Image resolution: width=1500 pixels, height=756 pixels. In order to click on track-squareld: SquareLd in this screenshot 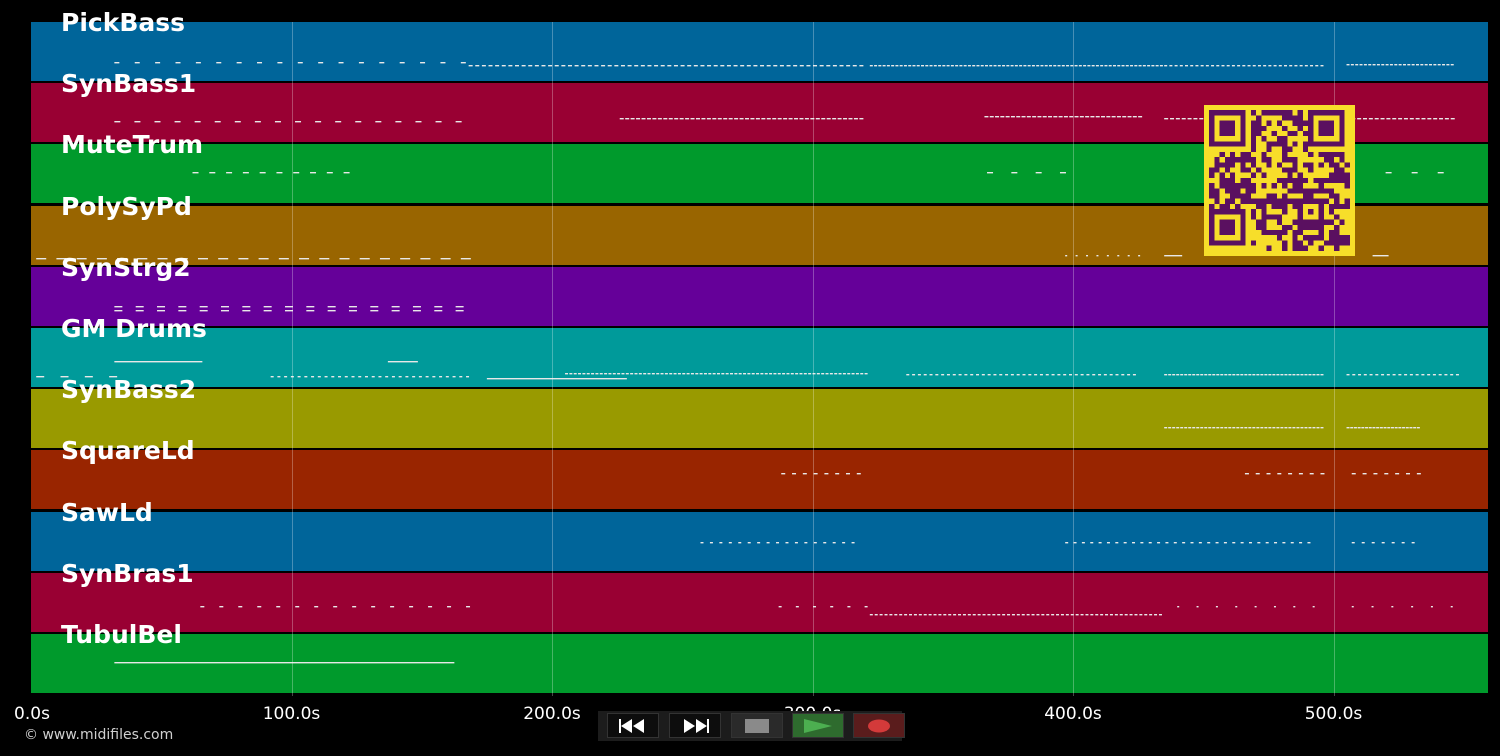, I will do `click(759, 473)`.